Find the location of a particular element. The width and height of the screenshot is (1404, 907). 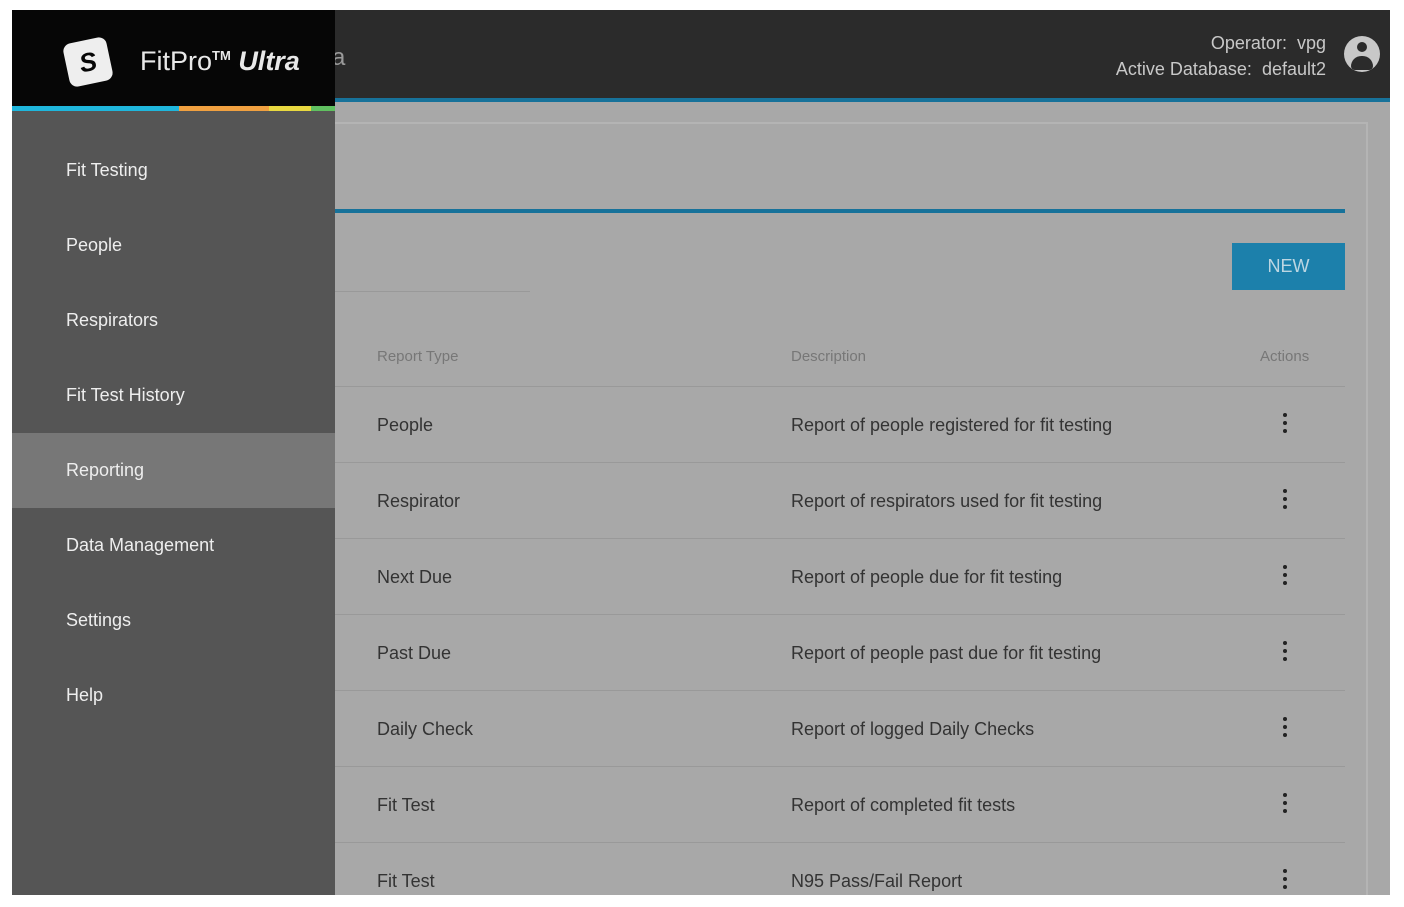

report-type: Past Due is located at coordinates (414, 653).